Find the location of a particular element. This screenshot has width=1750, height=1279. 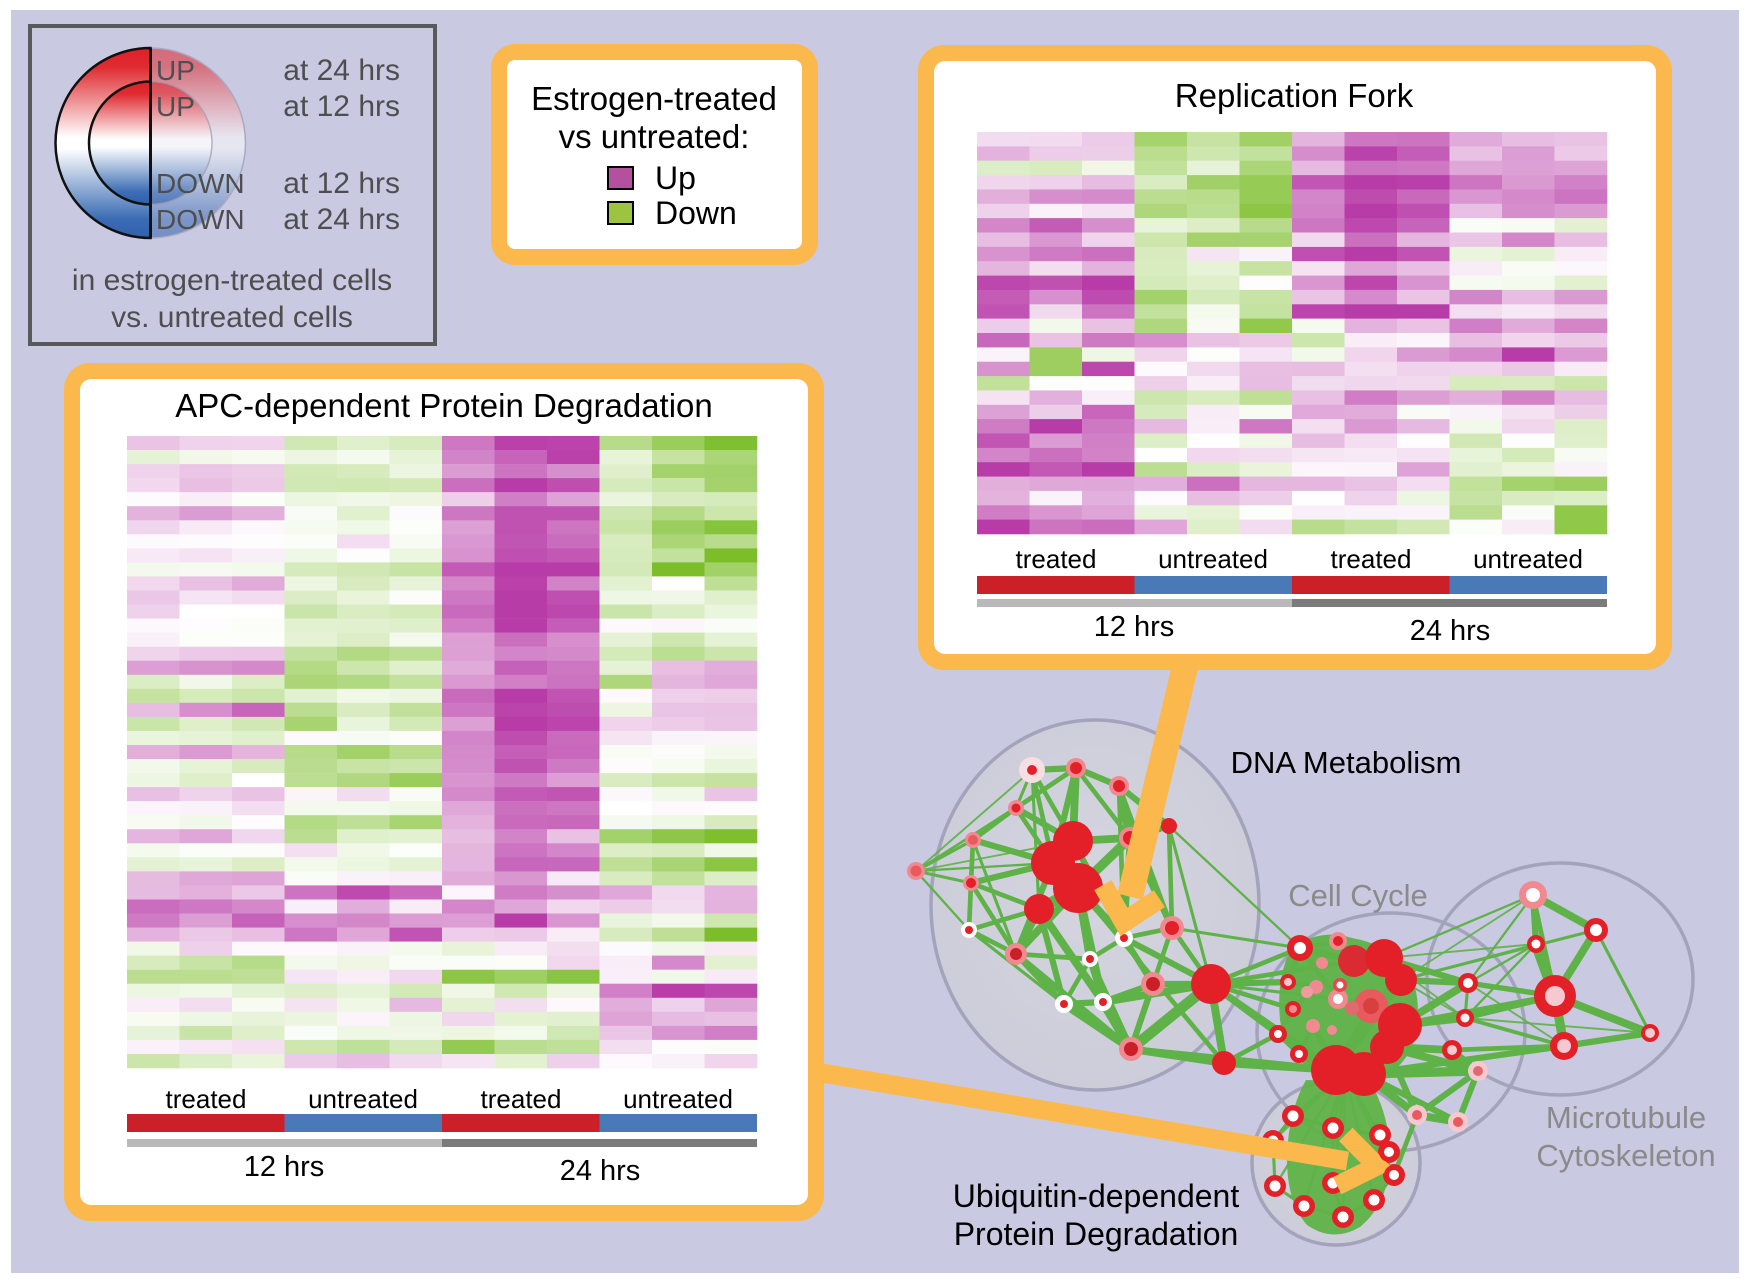

svg-text: Down is located at coordinates (696, 213).